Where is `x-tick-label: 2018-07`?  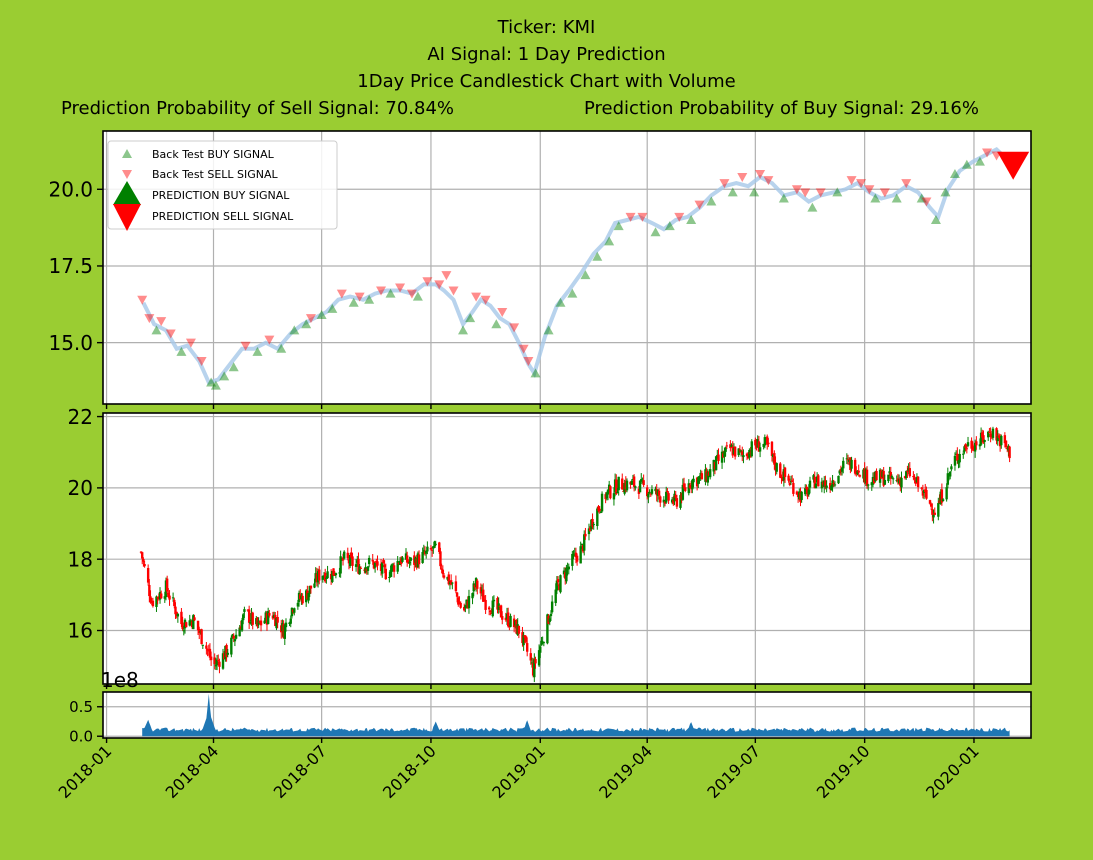 x-tick-label: 2018-07 is located at coordinates (300, 771).